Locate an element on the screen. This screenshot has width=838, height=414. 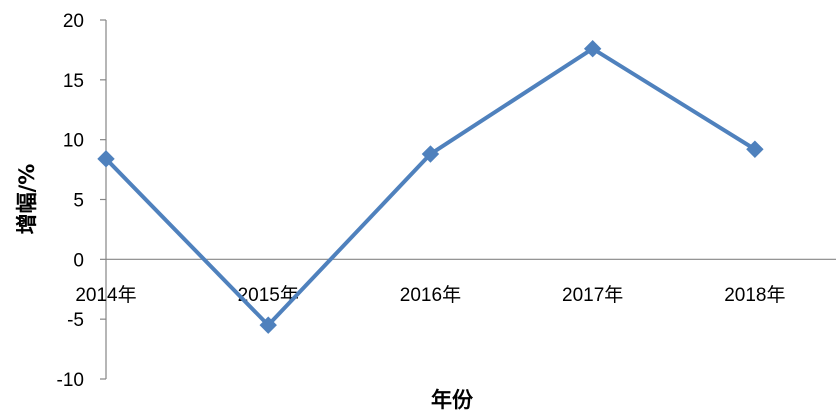
y-tick-label: 10 is located at coordinates (73, 141).